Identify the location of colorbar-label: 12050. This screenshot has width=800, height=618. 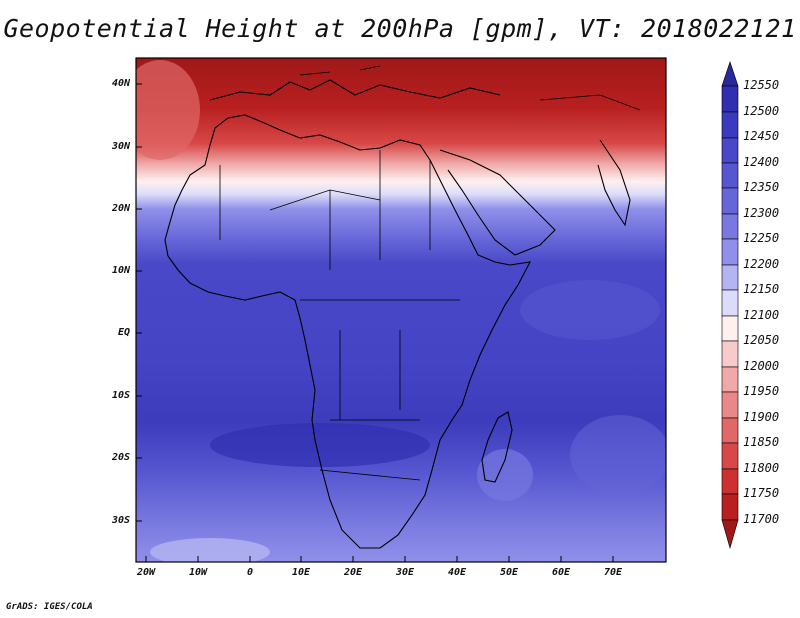
(761, 340).